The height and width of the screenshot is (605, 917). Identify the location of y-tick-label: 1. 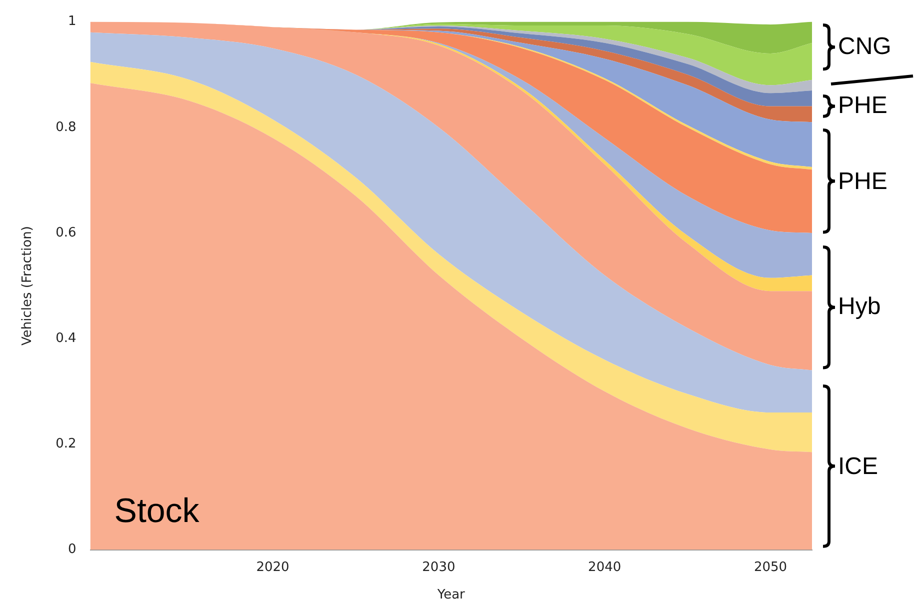
(72, 22).